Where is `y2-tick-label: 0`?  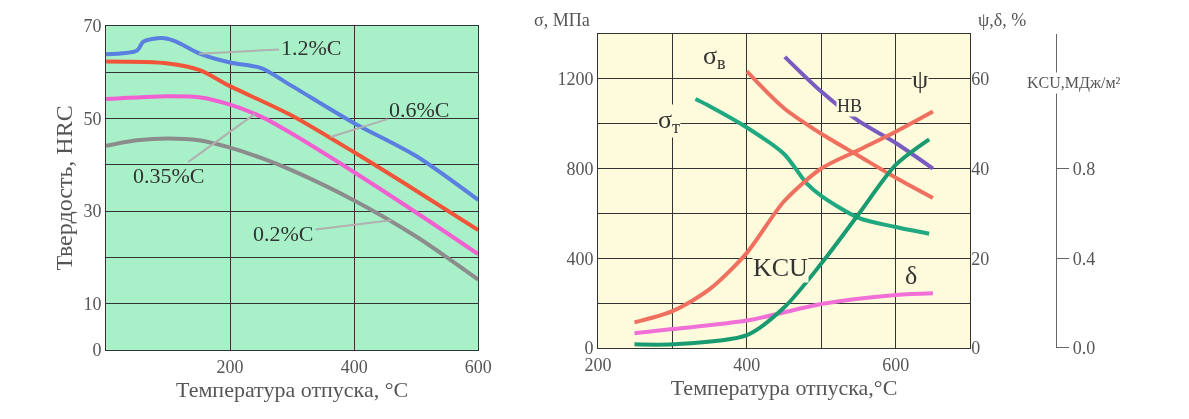 y2-tick-label: 0 is located at coordinates (976, 348).